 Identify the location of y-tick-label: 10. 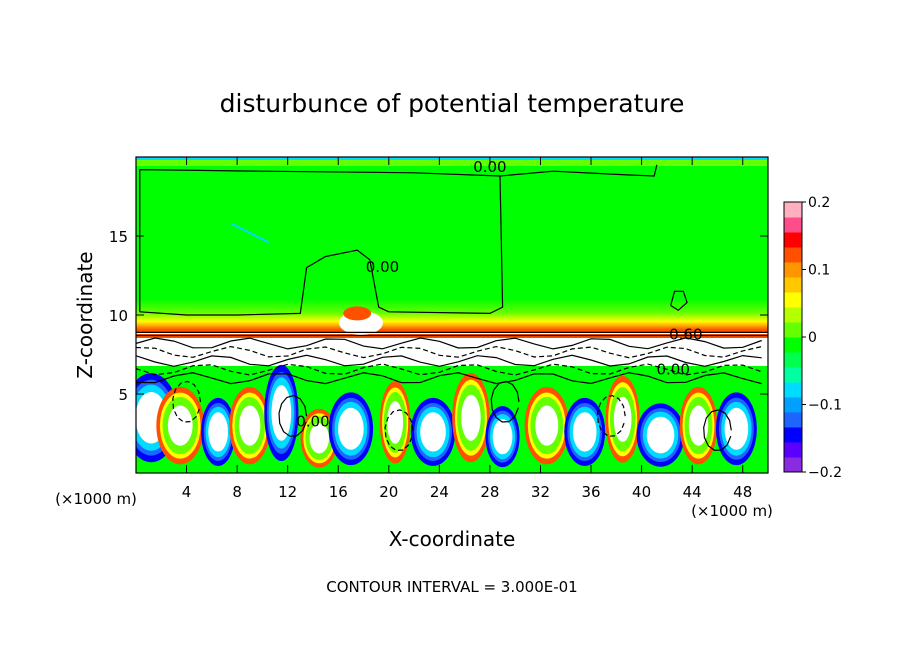
(118, 316).